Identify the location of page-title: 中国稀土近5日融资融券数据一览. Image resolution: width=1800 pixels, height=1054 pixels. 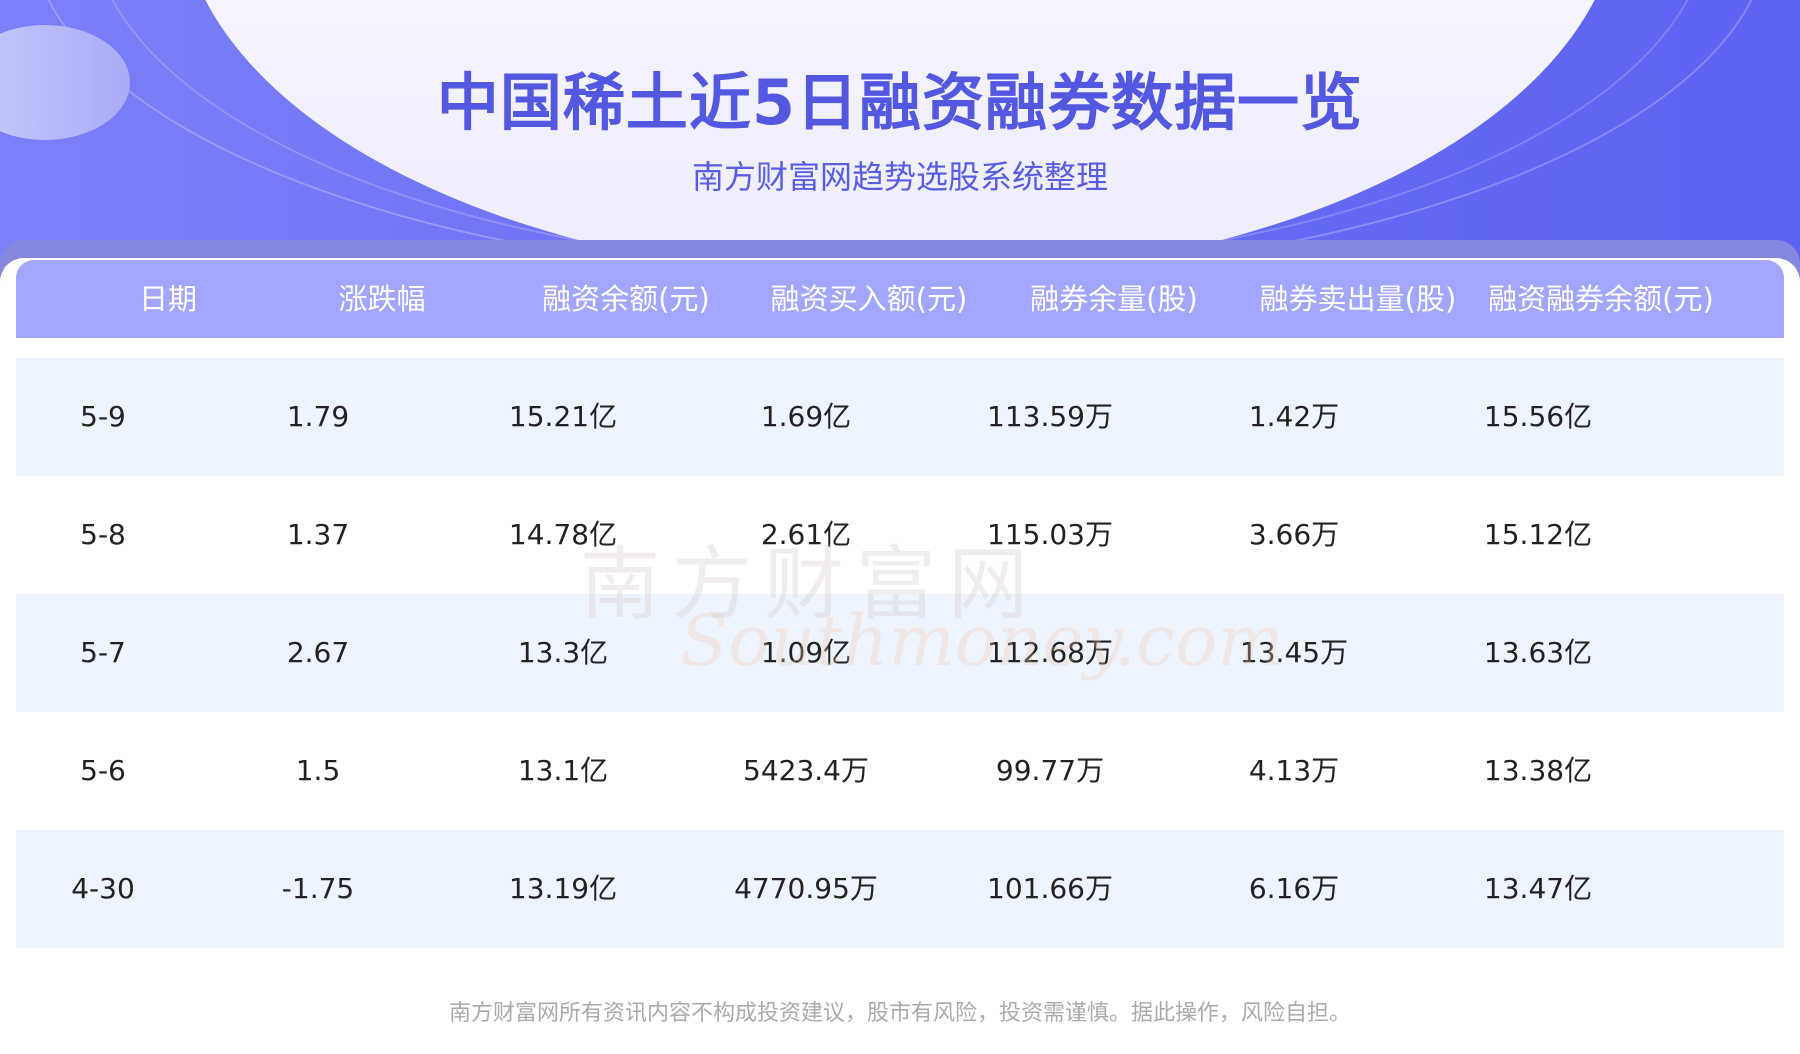
(900, 102).